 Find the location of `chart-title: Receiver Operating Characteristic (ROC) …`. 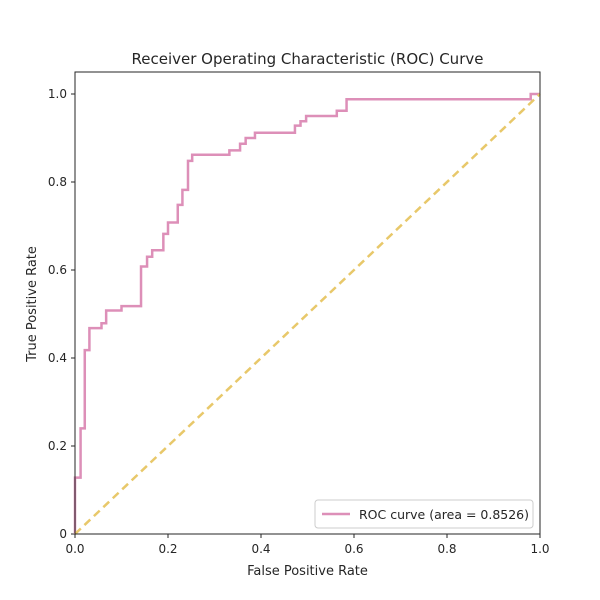

chart-title: Receiver Operating Characteristic (ROC) … is located at coordinates (308, 59).